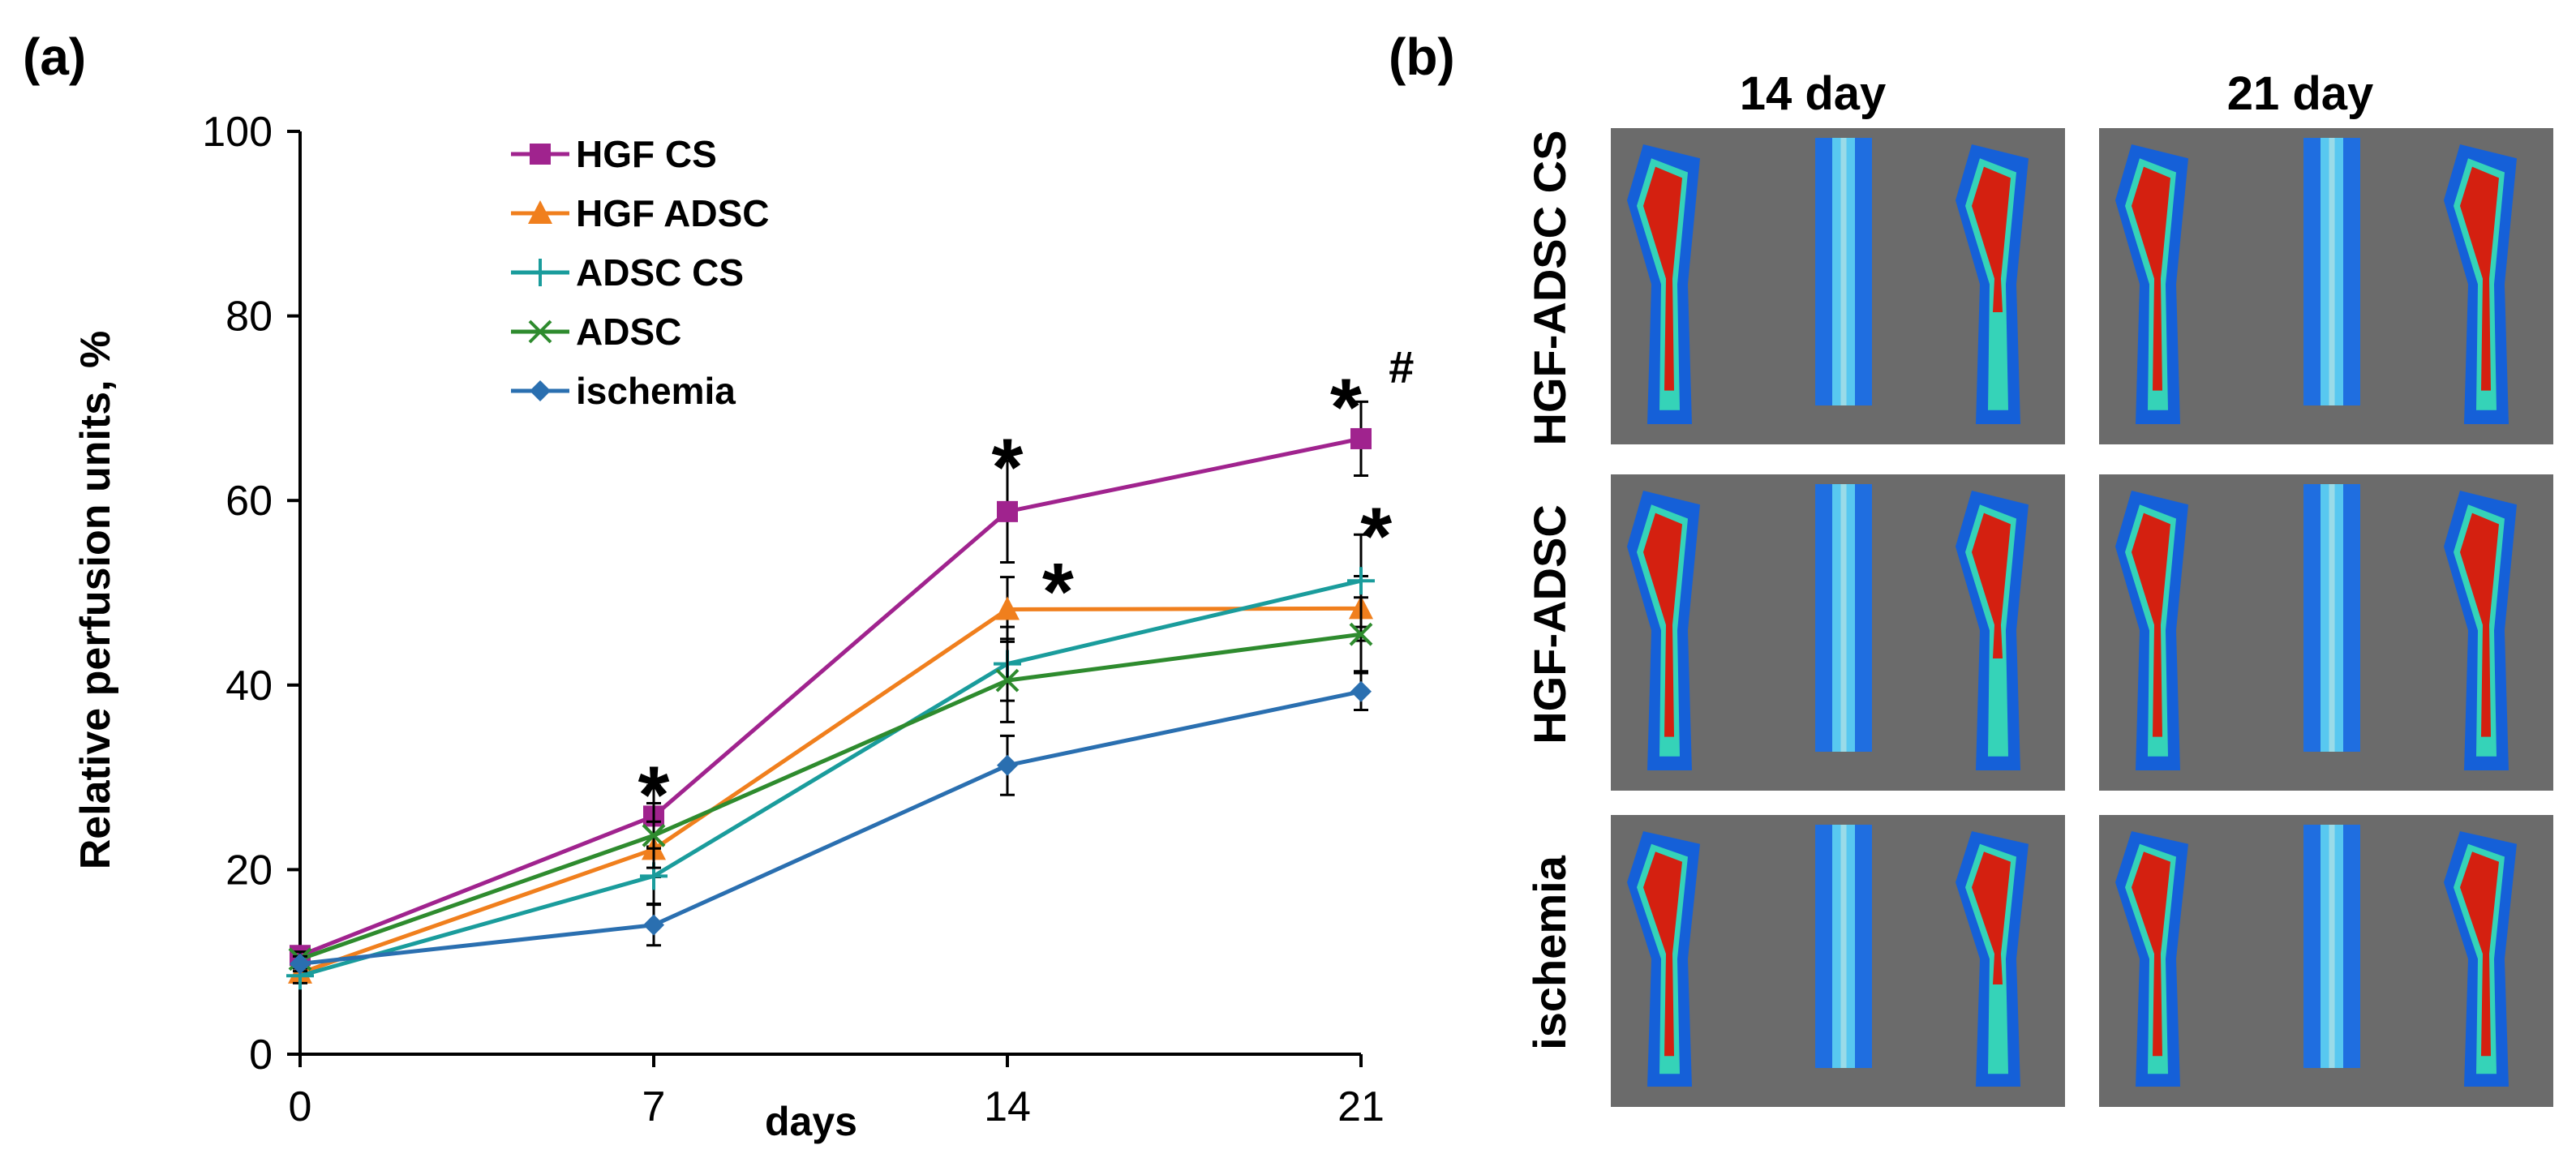 The image size is (2576, 1158). Describe the element at coordinates (811, 1121) in the screenshot. I see `x-axis-label: days` at that location.